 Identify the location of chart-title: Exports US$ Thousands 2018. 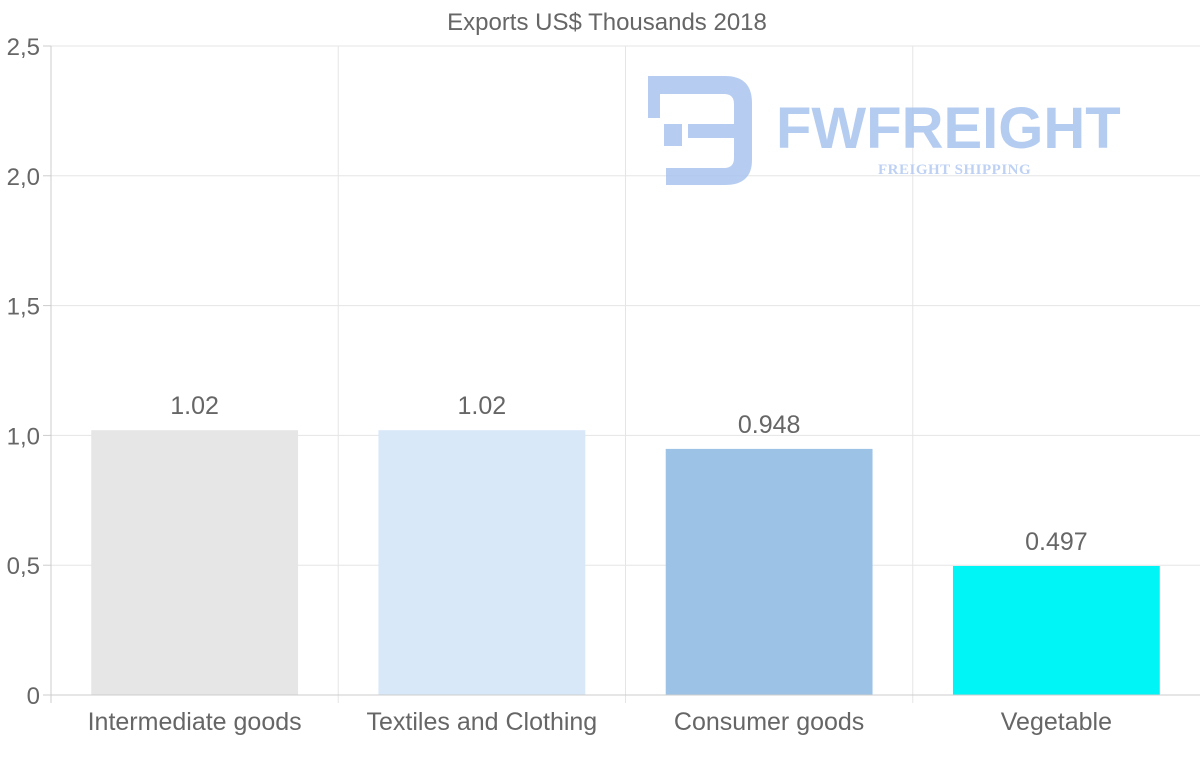
(607, 22).